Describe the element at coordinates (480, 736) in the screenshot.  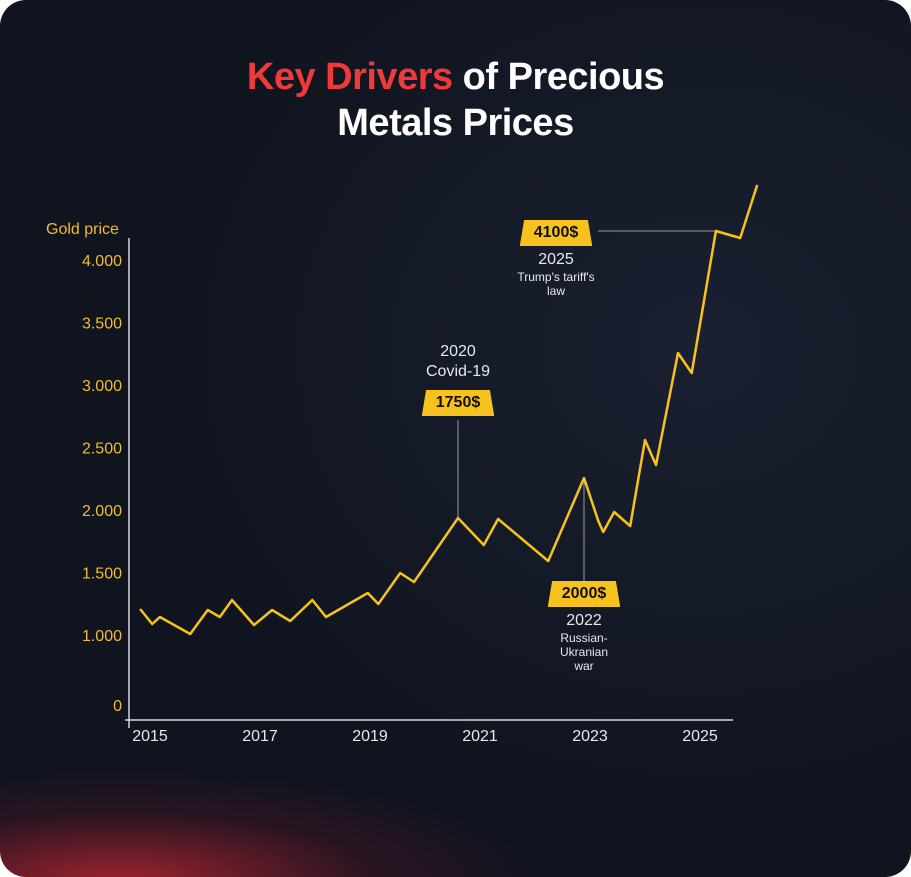
I see `x-tick-label: 2021` at that location.